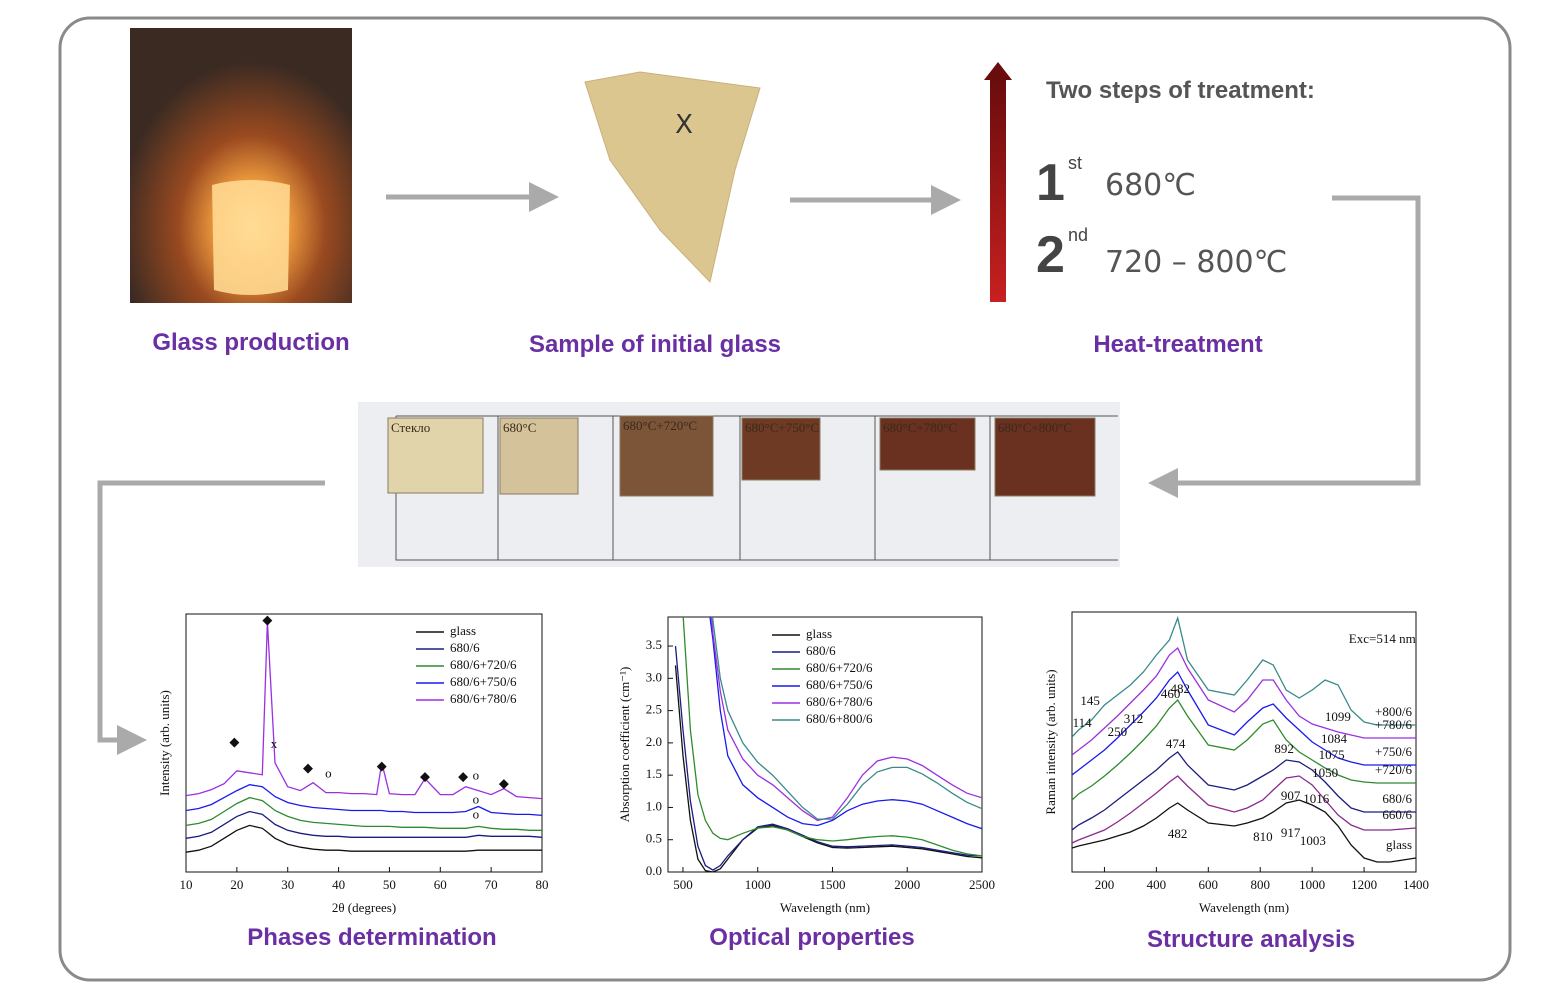  Describe the element at coordinates (1364, 884) in the screenshot. I see `x-tick-label: 1200` at that location.